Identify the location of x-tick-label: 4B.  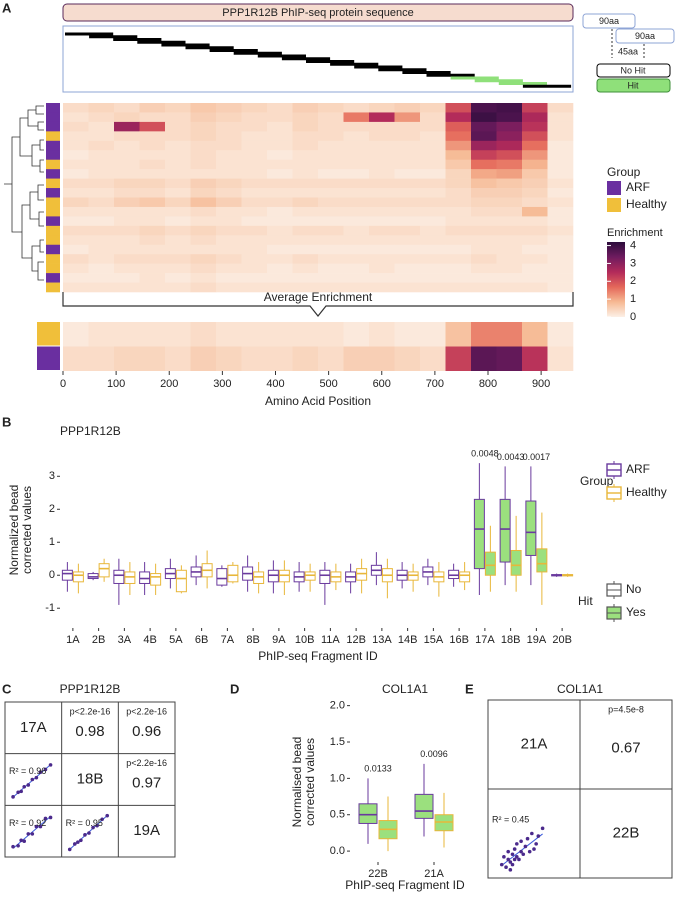
(149, 640).